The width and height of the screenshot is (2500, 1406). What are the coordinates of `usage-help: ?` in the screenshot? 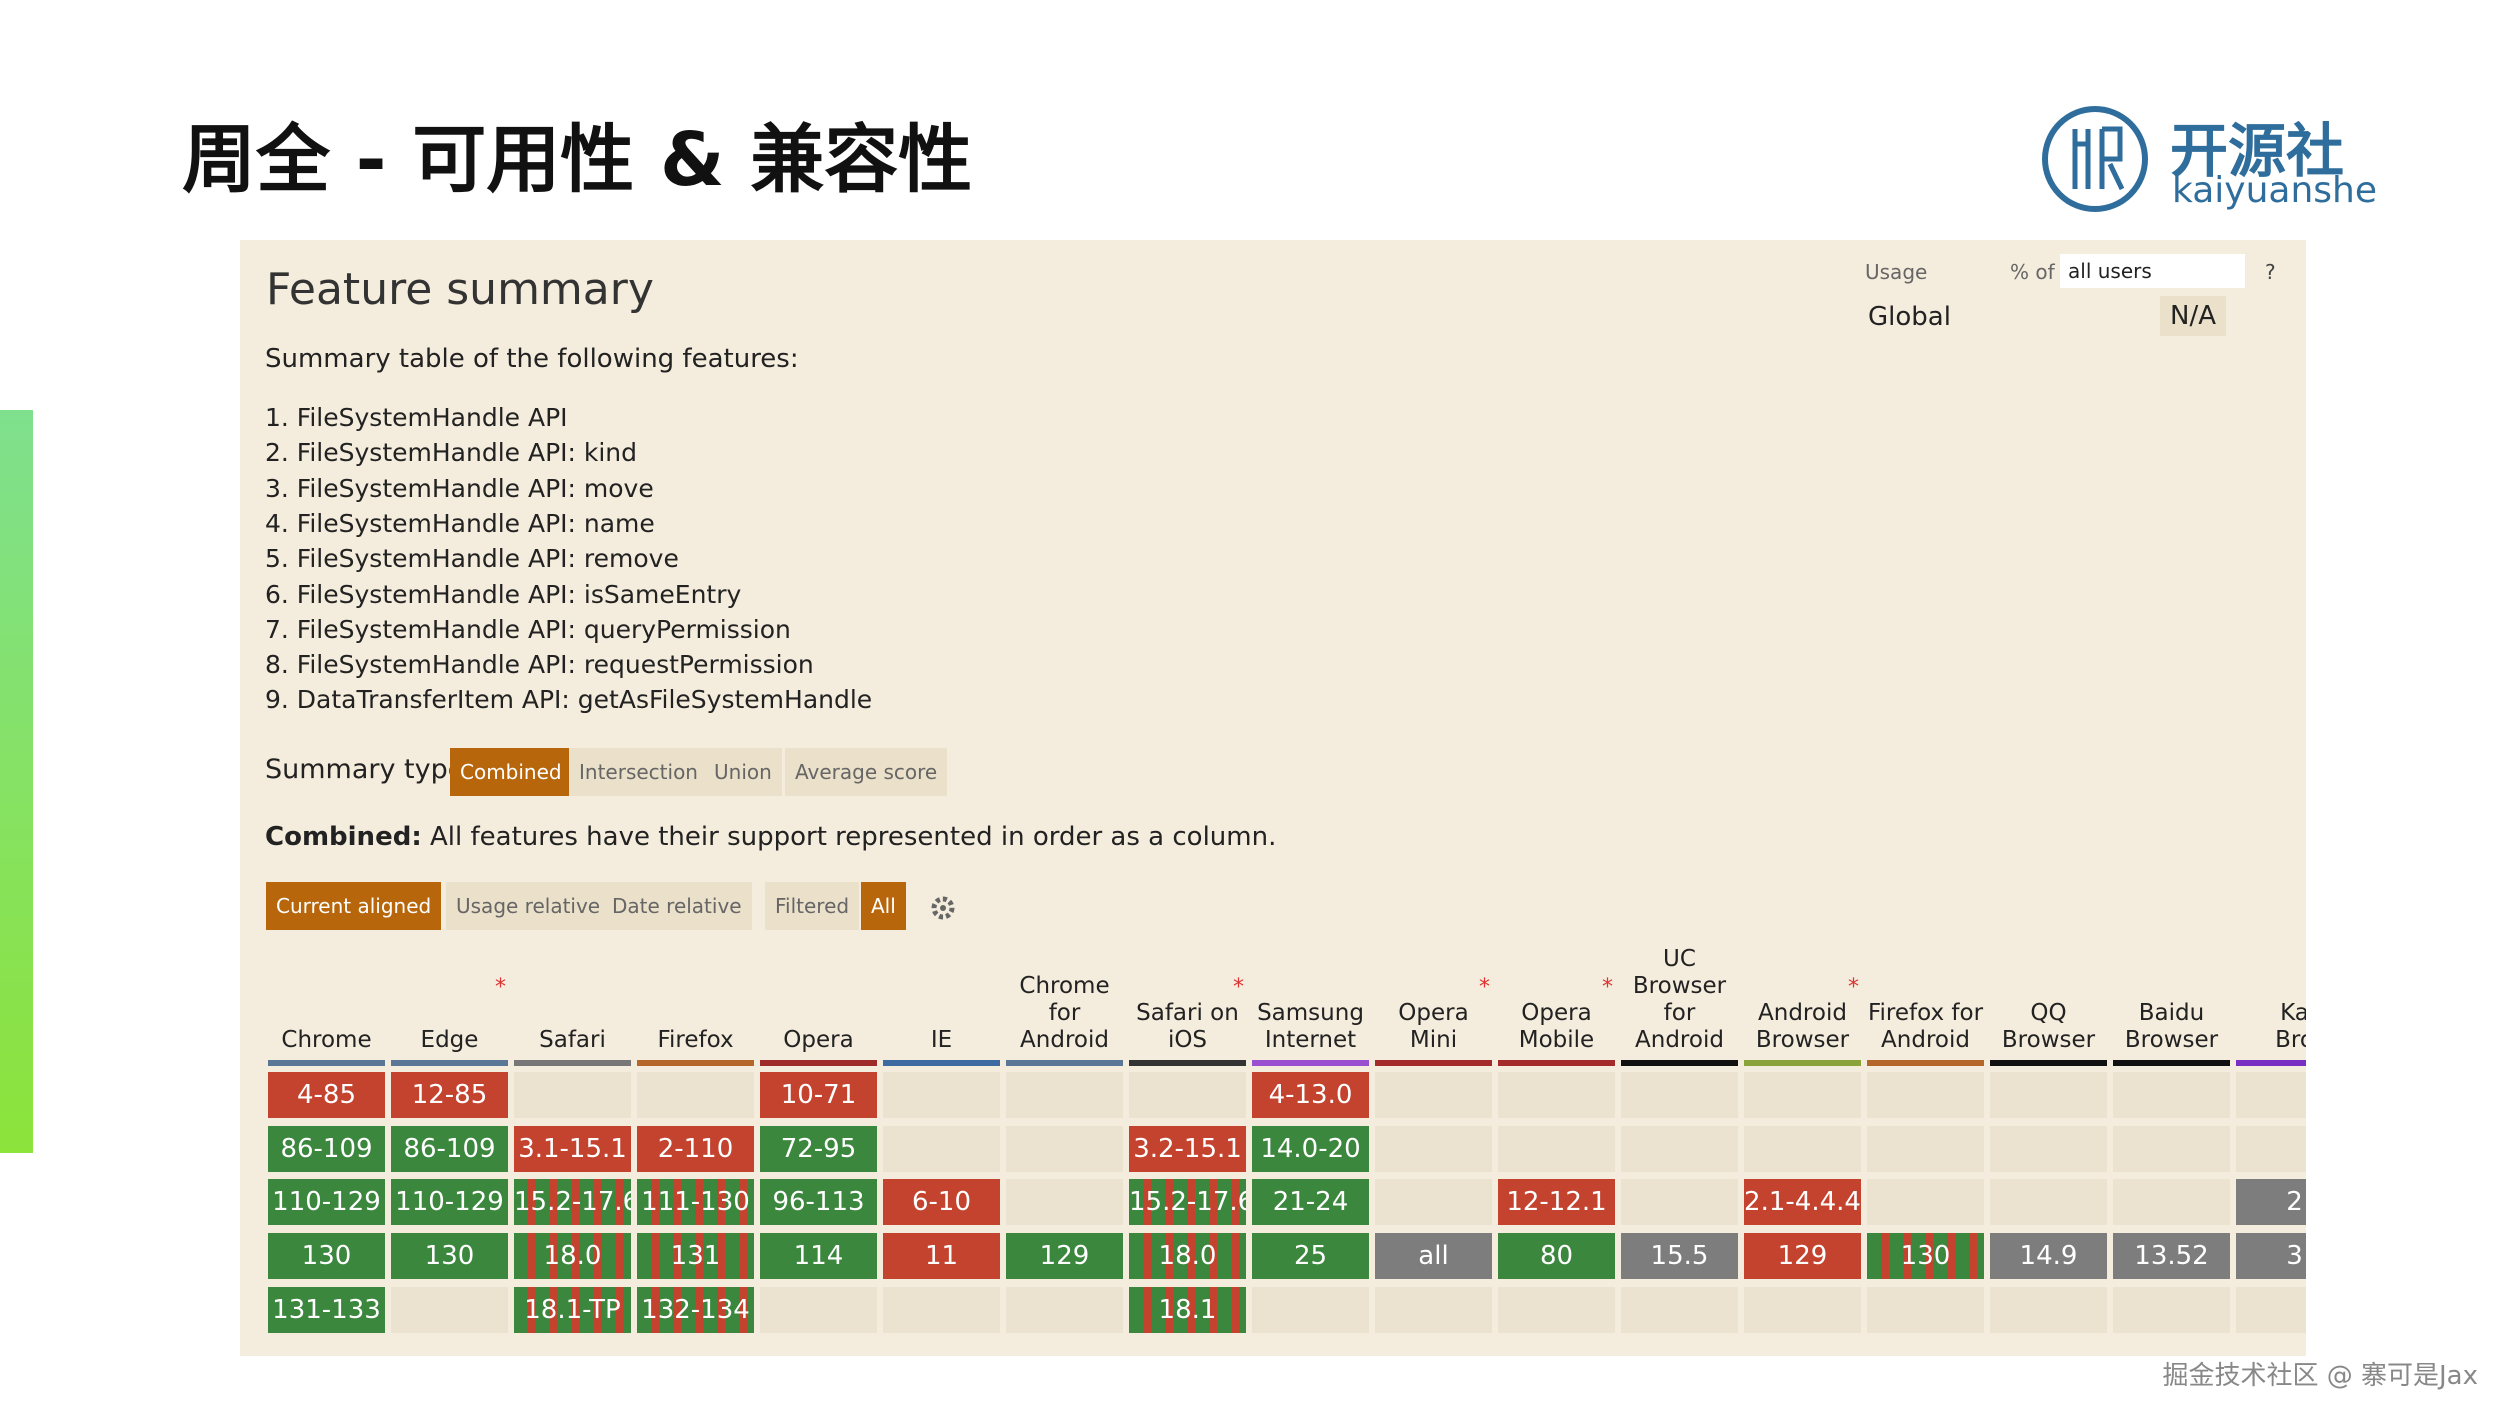 It's located at (2270, 272).